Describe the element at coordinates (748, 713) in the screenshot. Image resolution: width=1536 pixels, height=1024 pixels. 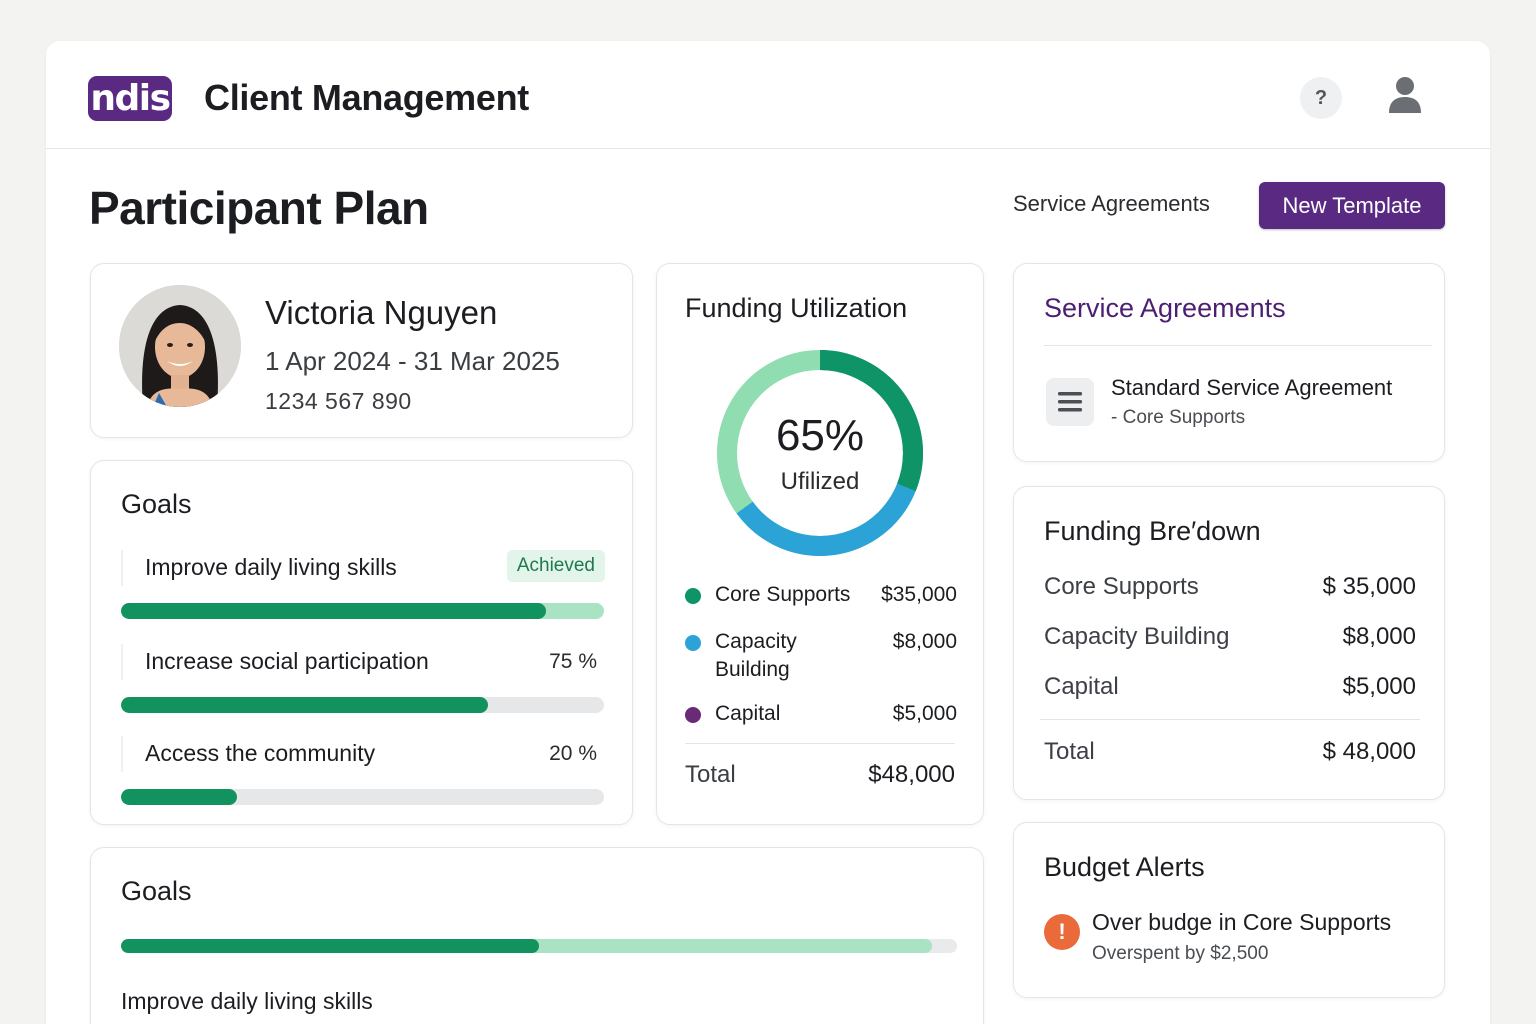
I see `legend-name: Capital` at that location.